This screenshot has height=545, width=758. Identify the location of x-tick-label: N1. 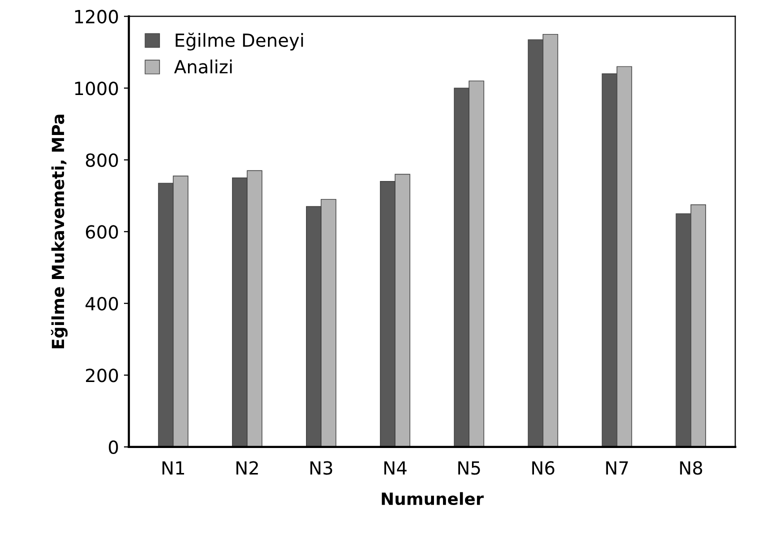
(173, 468).